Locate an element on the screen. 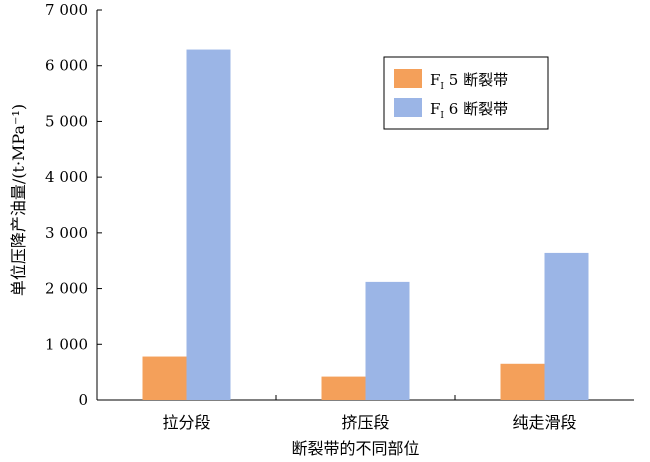 This screenshot has height=462, width=650. legend-label: FI 6 断裂带 is located at coordinates (469, 110).